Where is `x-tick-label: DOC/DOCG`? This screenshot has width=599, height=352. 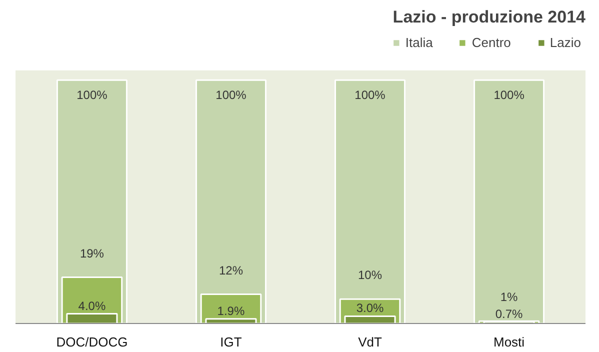 x-tick-label: DOC/DOCG is located at coordinates (92, 342).